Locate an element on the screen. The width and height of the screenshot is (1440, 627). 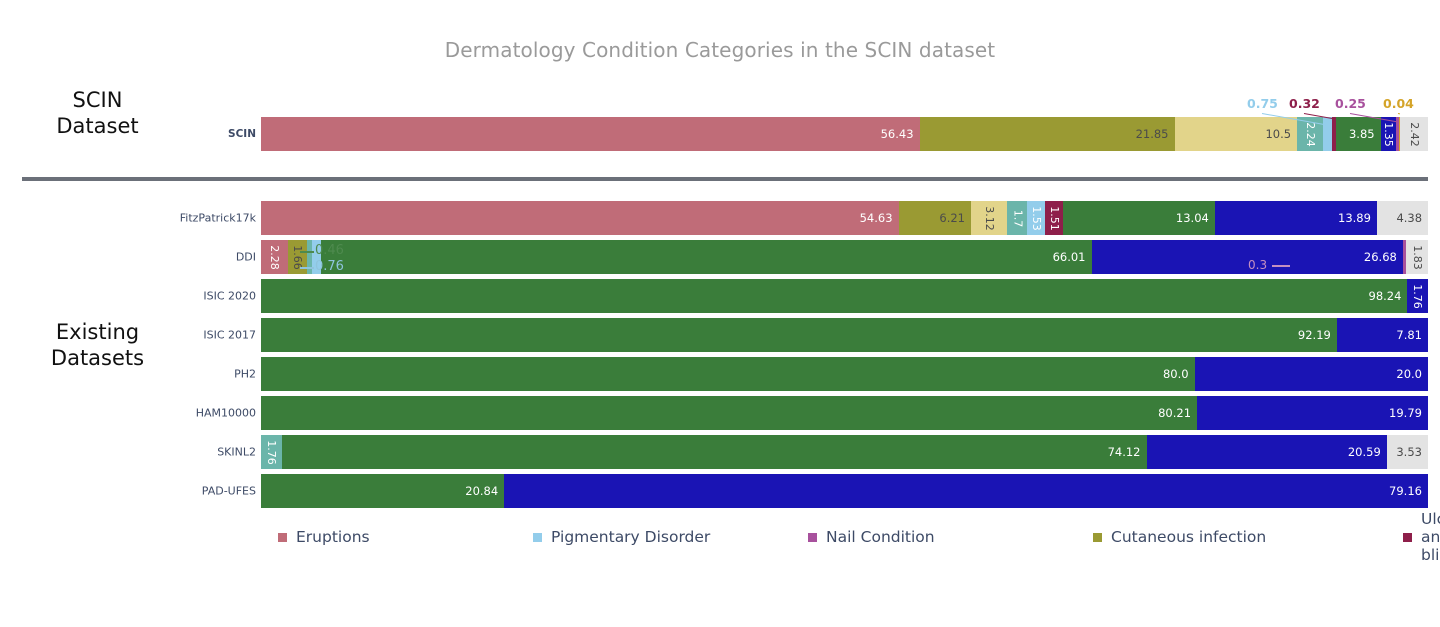
bar-segment-value: 3.85 is located at coordinates (1361, 134).